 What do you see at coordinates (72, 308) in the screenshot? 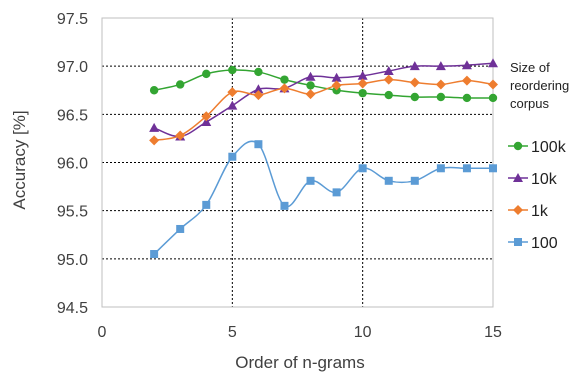
I see `y-tick-label: 94.5` at bounding box center [72, 308].